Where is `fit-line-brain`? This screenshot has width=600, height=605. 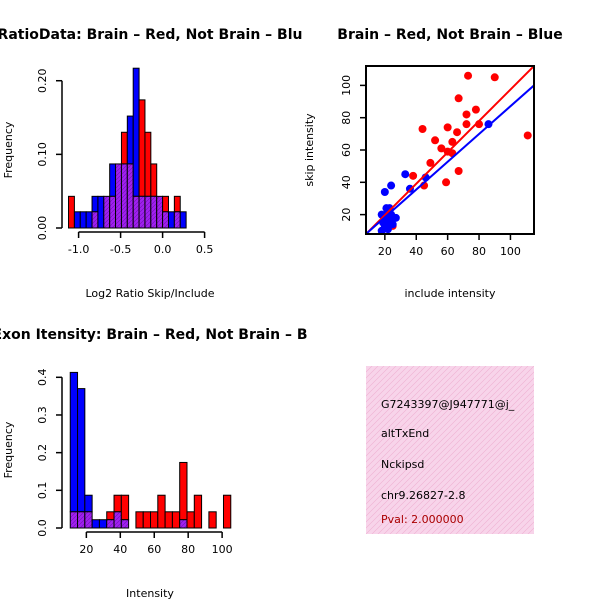
fit-line-brain is located at coordinates (450, 150).